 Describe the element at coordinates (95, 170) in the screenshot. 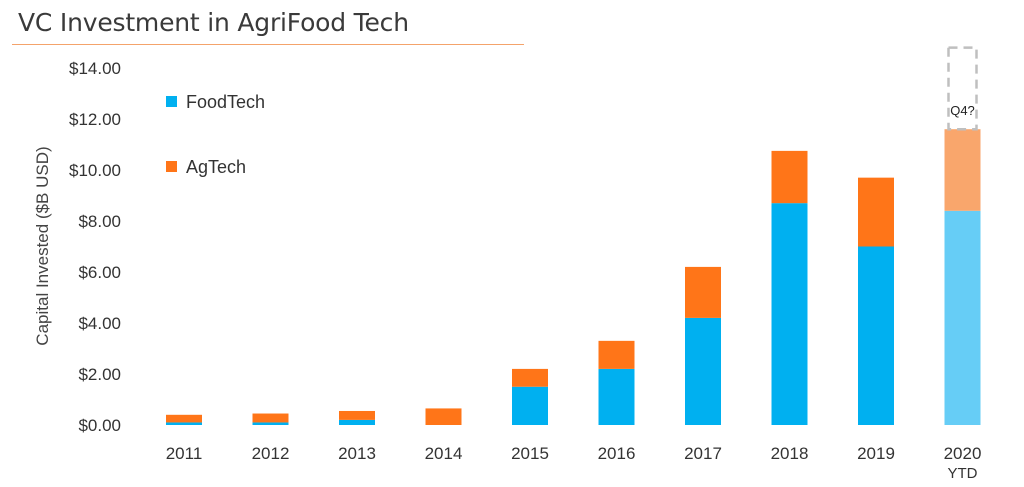

I see `y-tick-label: $10.00` at that location.